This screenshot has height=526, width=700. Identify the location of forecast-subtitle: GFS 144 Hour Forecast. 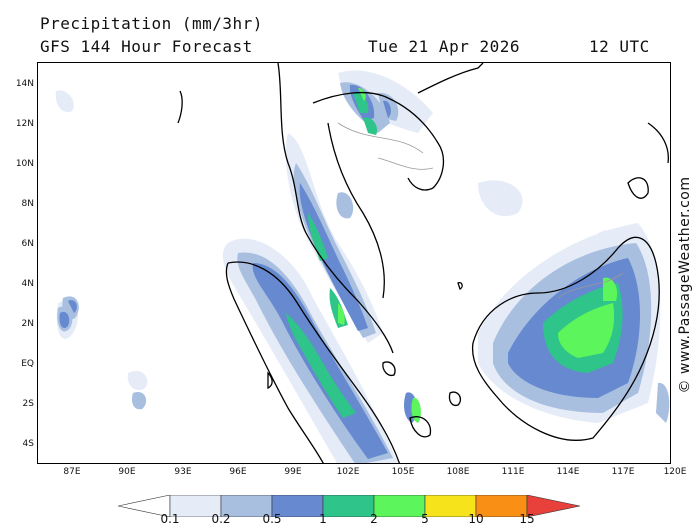
(146, 46).